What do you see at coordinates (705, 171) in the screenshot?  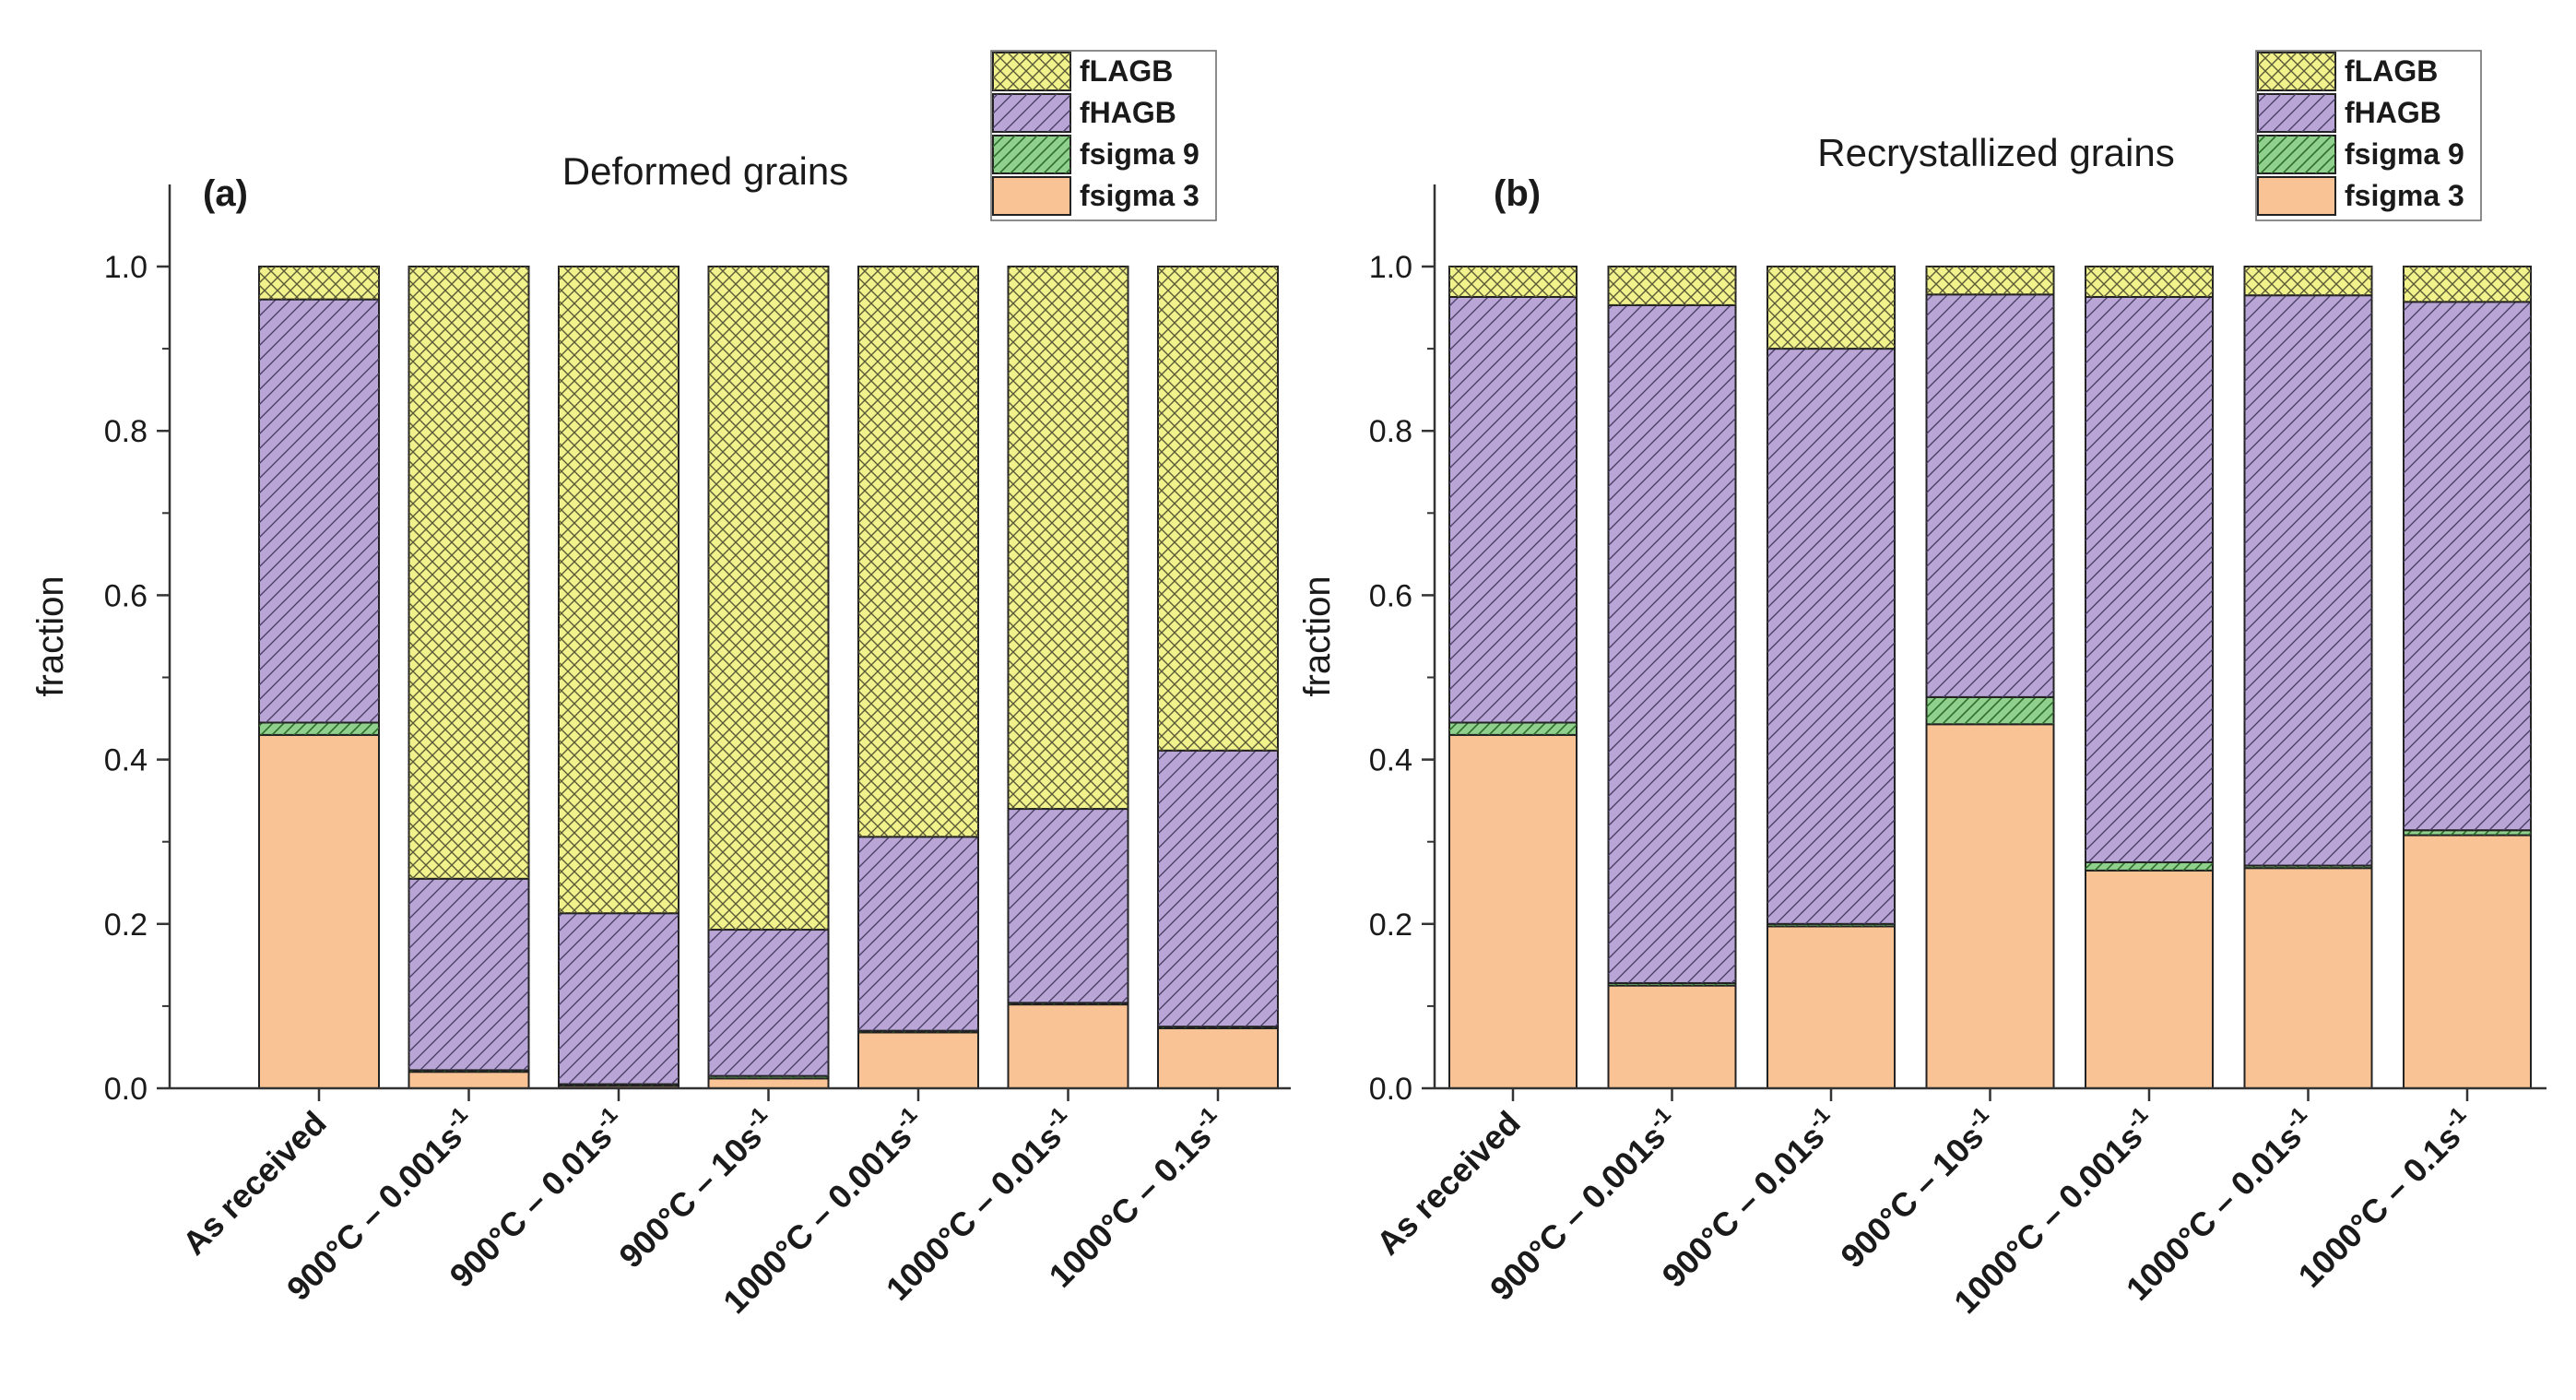 I see `chart-title-a: Deformed grains` at bounding box center [705, 171].